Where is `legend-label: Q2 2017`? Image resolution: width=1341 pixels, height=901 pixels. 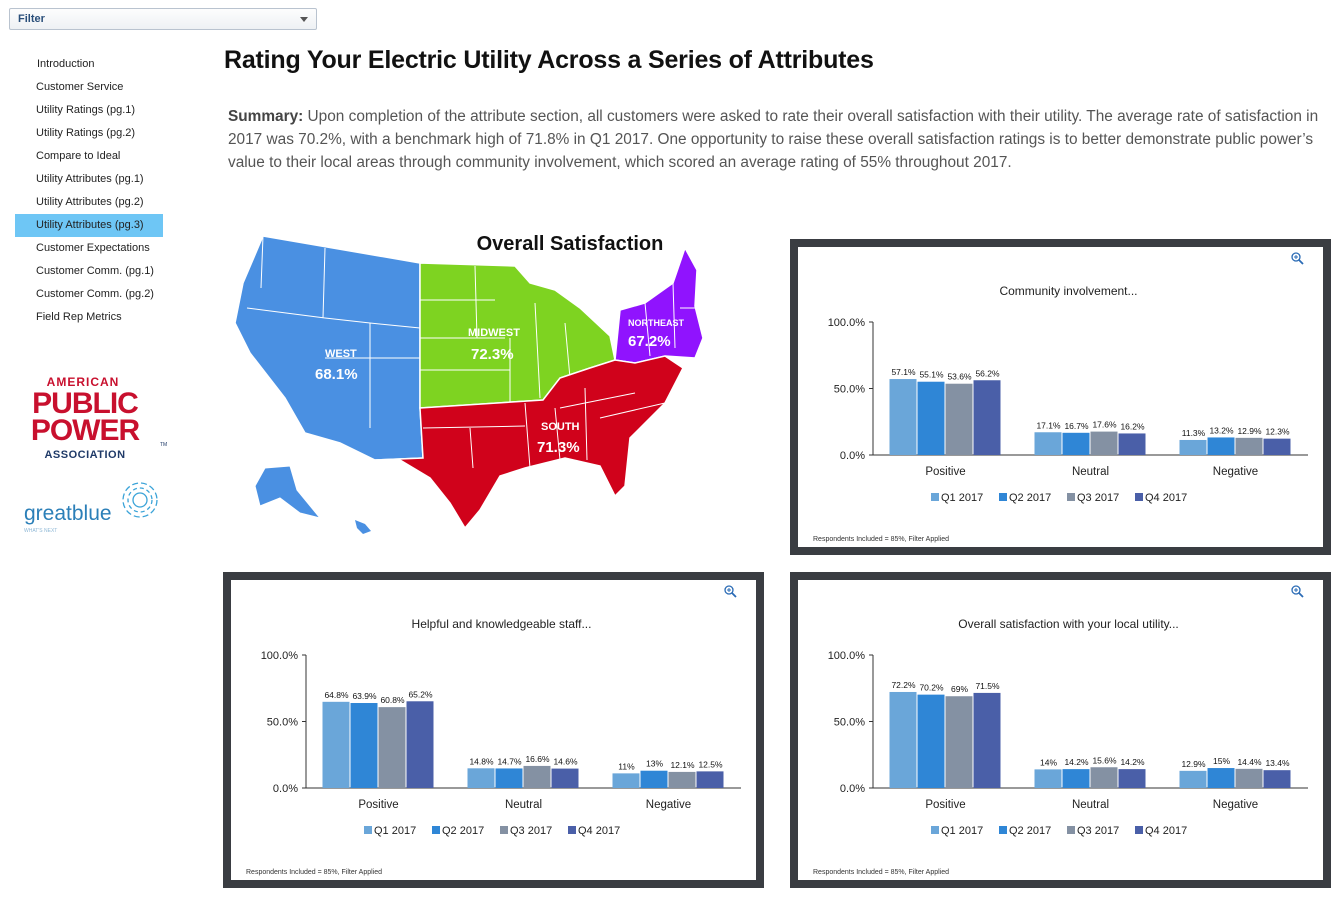
legend-label: Q2 2017 is located at coordinates (1030, 498).